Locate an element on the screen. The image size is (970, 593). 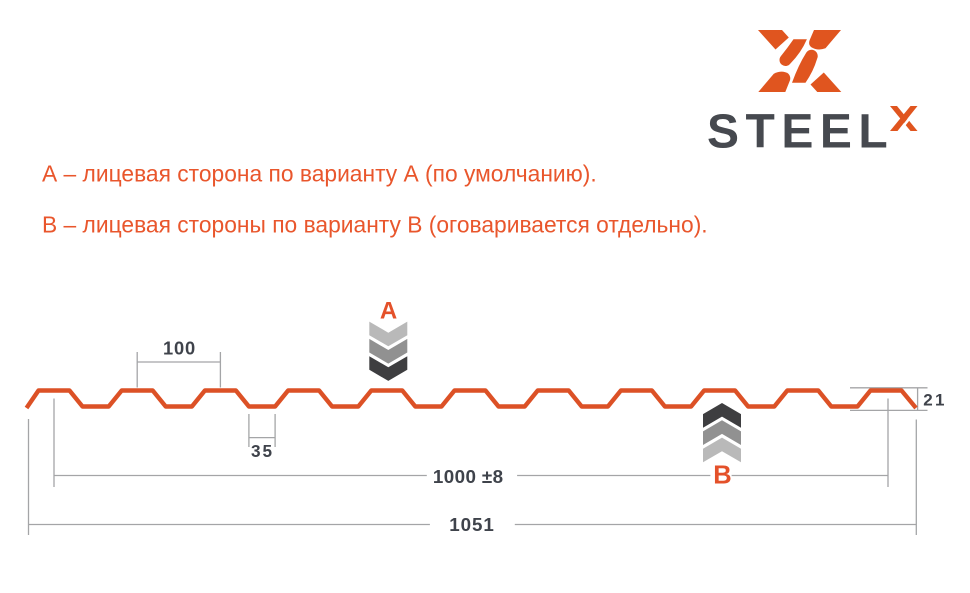
svg-text: 1000 ±8 is located at coordinates (468, 476).